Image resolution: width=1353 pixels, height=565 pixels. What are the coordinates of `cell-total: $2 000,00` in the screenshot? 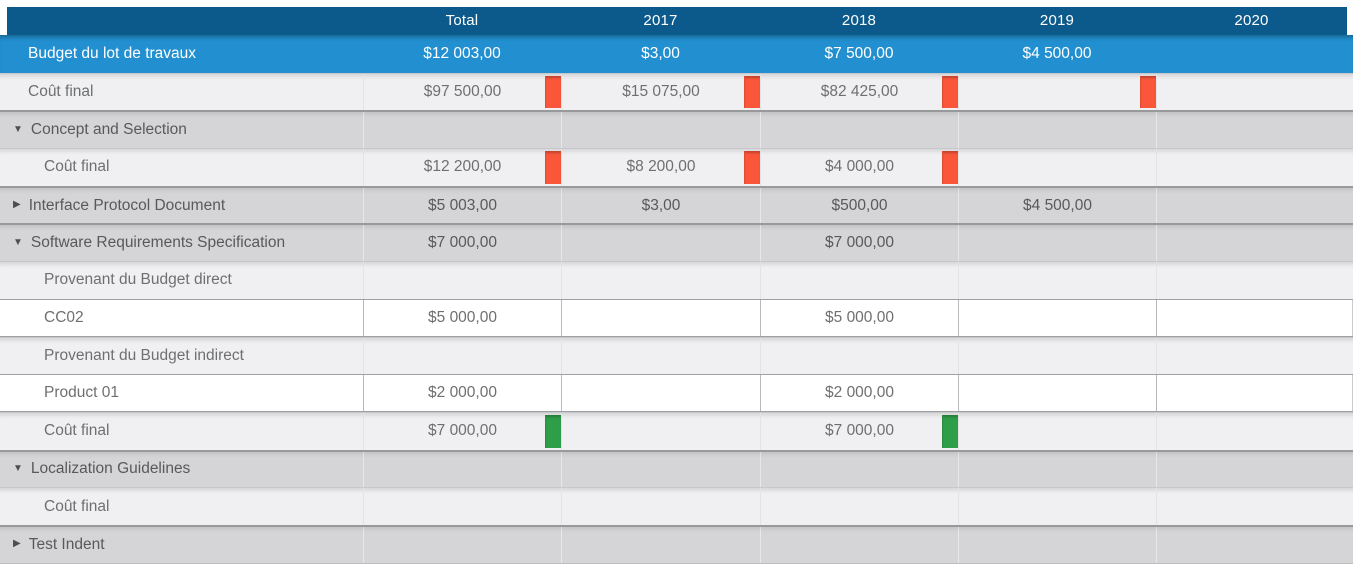 It's located at (462, 393).